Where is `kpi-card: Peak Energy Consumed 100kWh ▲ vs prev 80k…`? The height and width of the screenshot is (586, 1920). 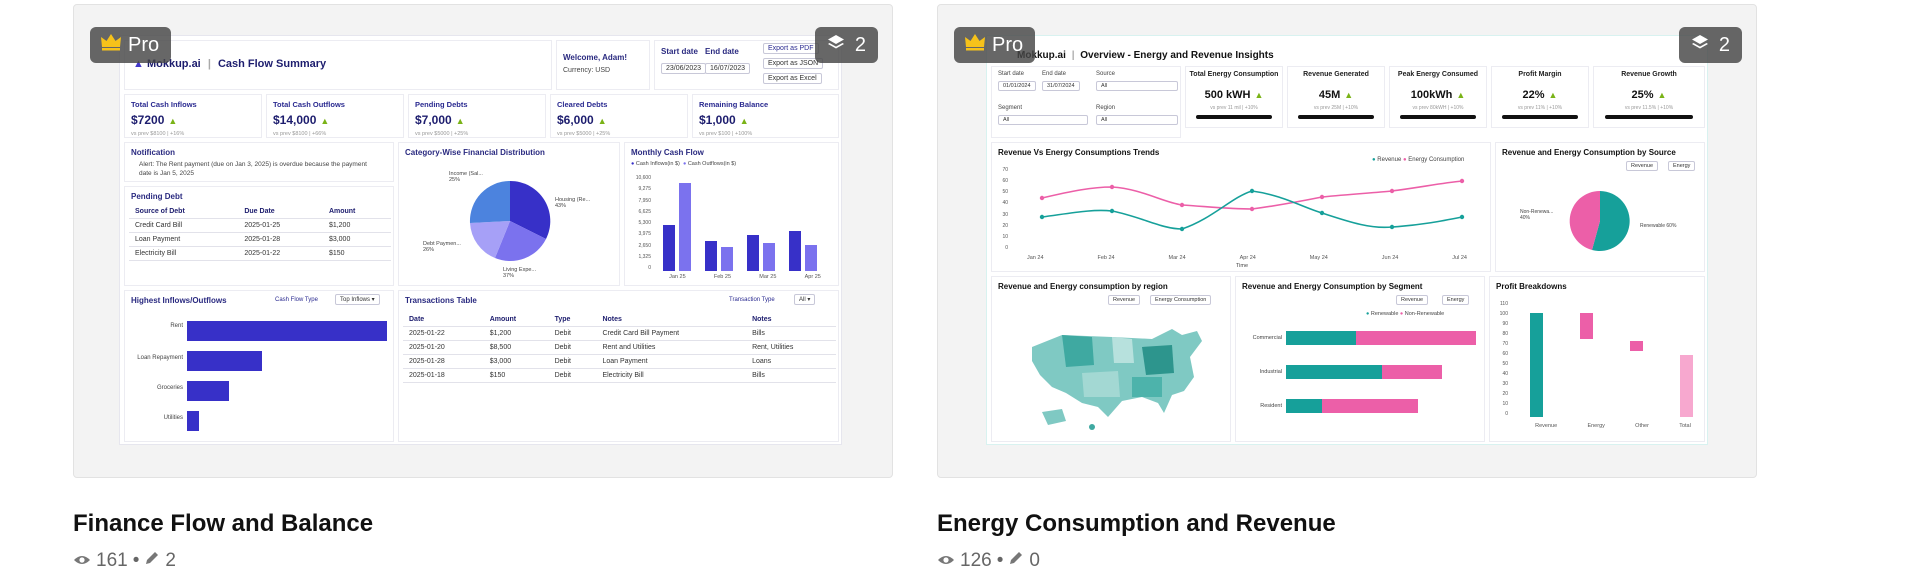
kpi-card: Peak Energy Consumed 100kWh ▲ vs prev 80k… is located at coordinates (1438, 97).